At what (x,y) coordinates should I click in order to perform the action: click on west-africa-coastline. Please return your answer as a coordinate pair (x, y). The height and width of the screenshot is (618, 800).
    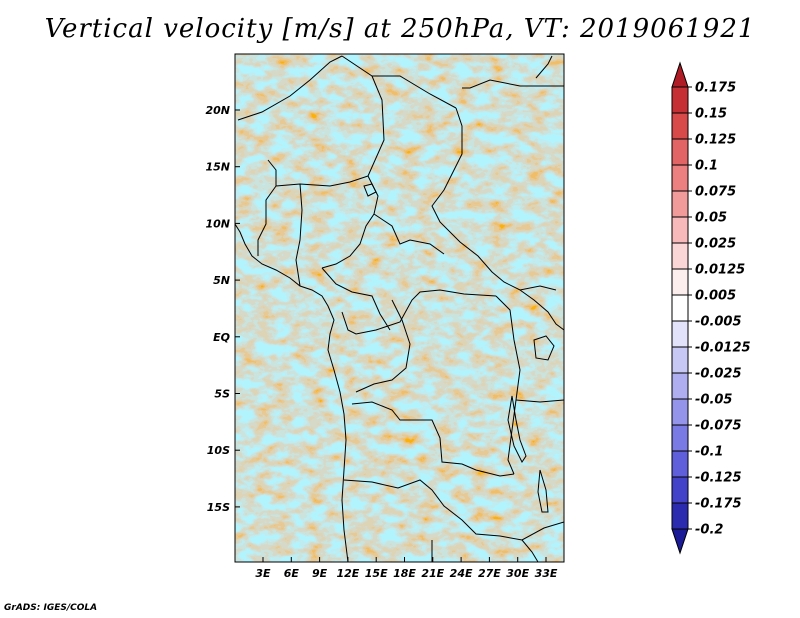
    Looking at the image, I should click on (292, 392).